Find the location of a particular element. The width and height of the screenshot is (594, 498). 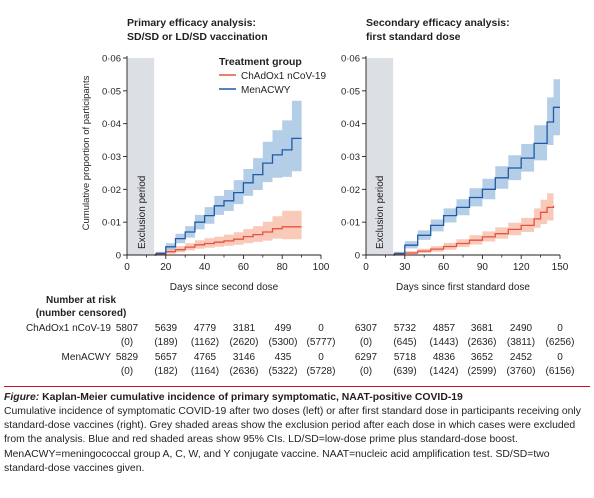

risk-cell-left-chadox1-censored: (1162) is located at coordinates (205, 342).